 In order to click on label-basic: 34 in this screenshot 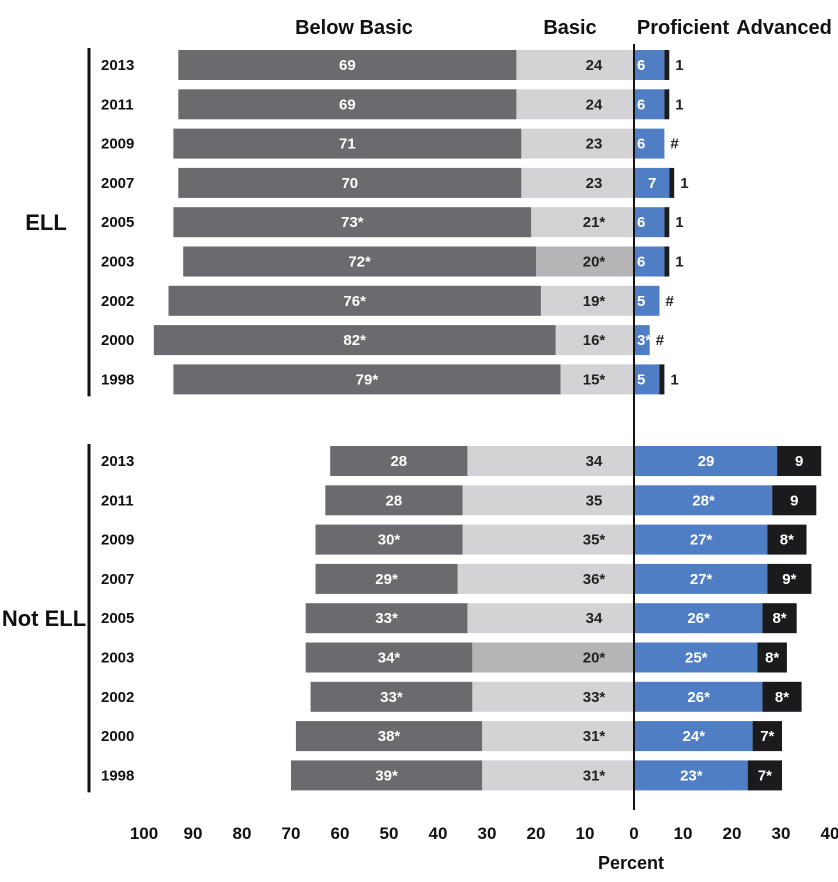, I will do `click(594, 618)`.